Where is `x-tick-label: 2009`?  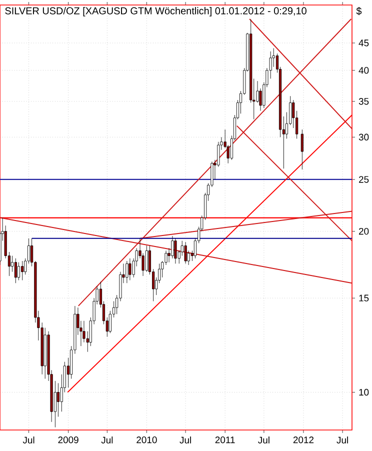 x-tick-label: 2009 is located at coordinates (68, 440).